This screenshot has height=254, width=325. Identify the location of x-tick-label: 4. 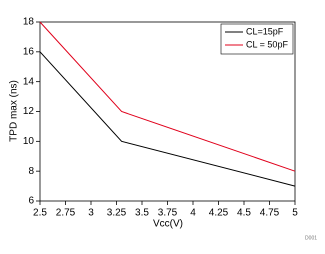
(193, 213).